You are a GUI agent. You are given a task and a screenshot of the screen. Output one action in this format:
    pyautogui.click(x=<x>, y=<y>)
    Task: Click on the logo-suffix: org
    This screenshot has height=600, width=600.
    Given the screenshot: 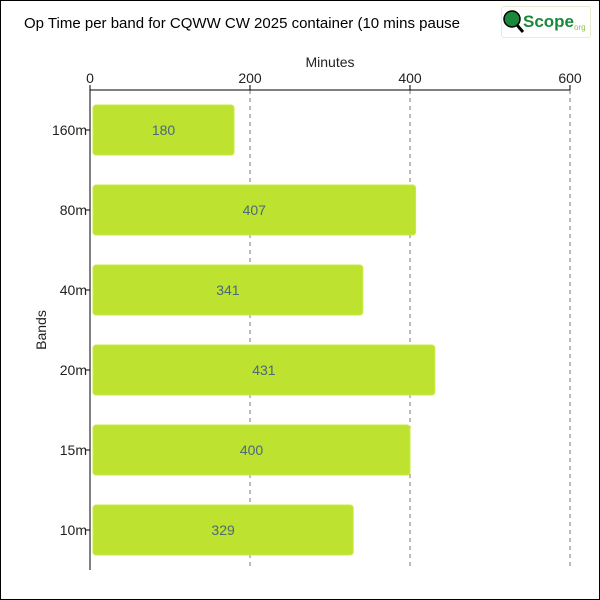 What is the action you would take?
    pyautogui.click(x=580, y=27)
    